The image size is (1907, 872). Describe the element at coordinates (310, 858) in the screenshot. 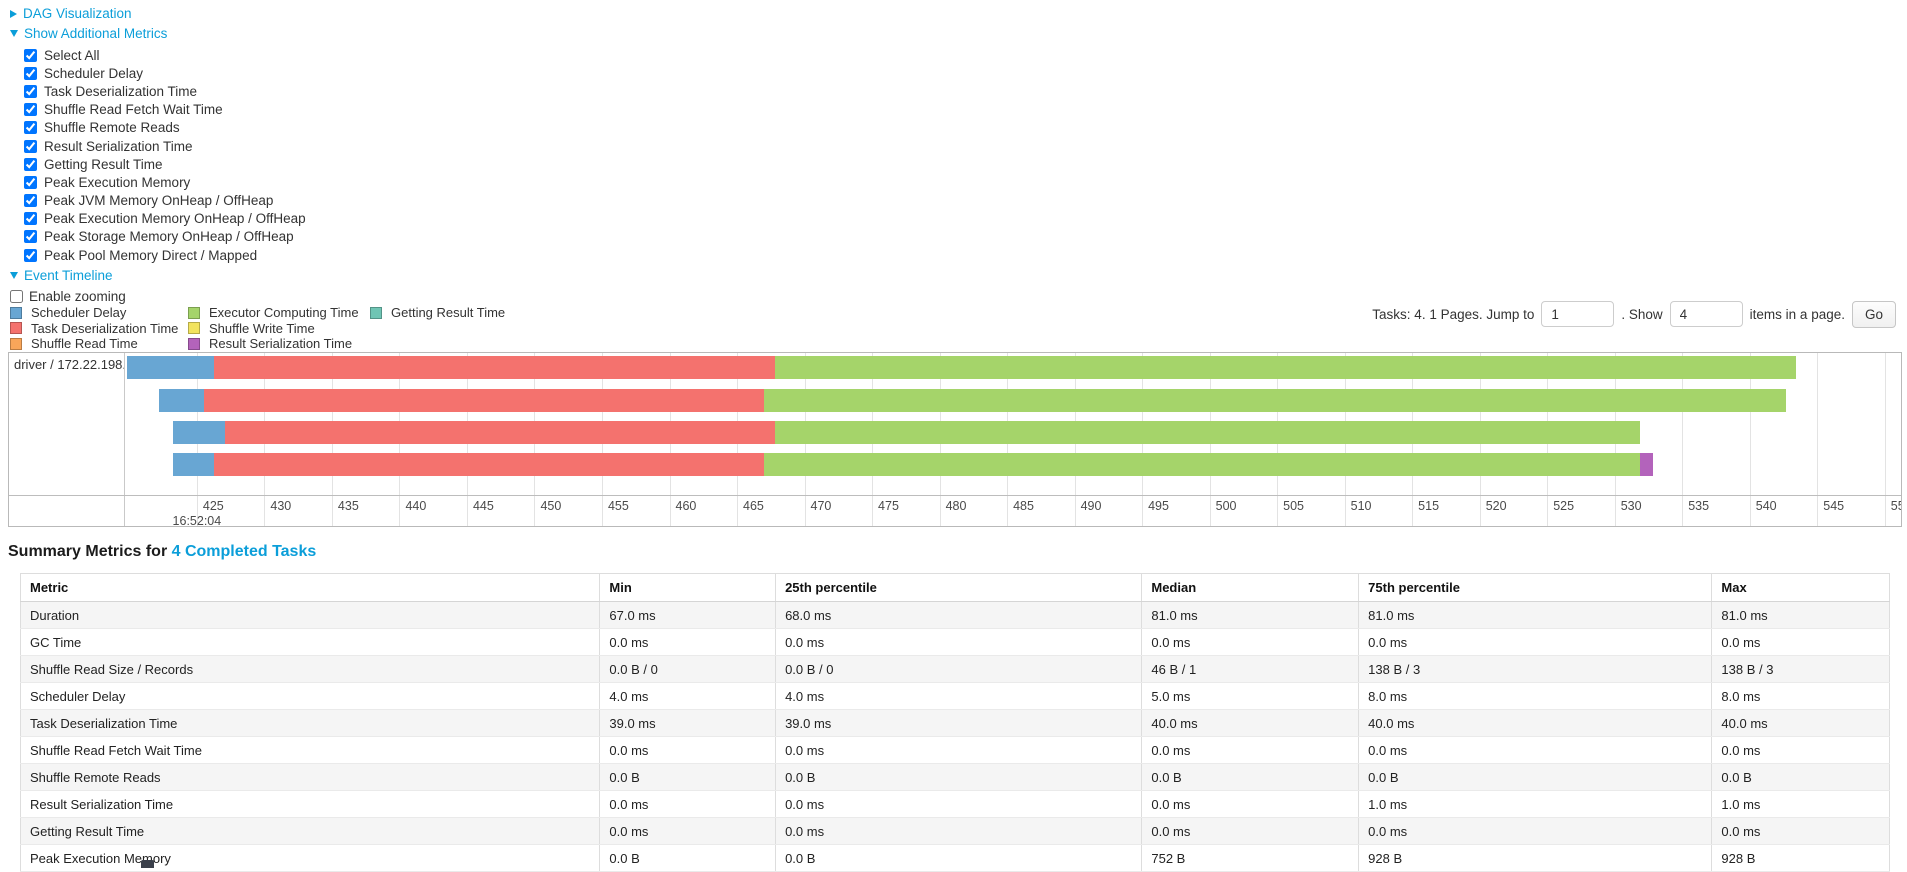

I see `summary-metric-name: Peak Execution Memory` at that location.